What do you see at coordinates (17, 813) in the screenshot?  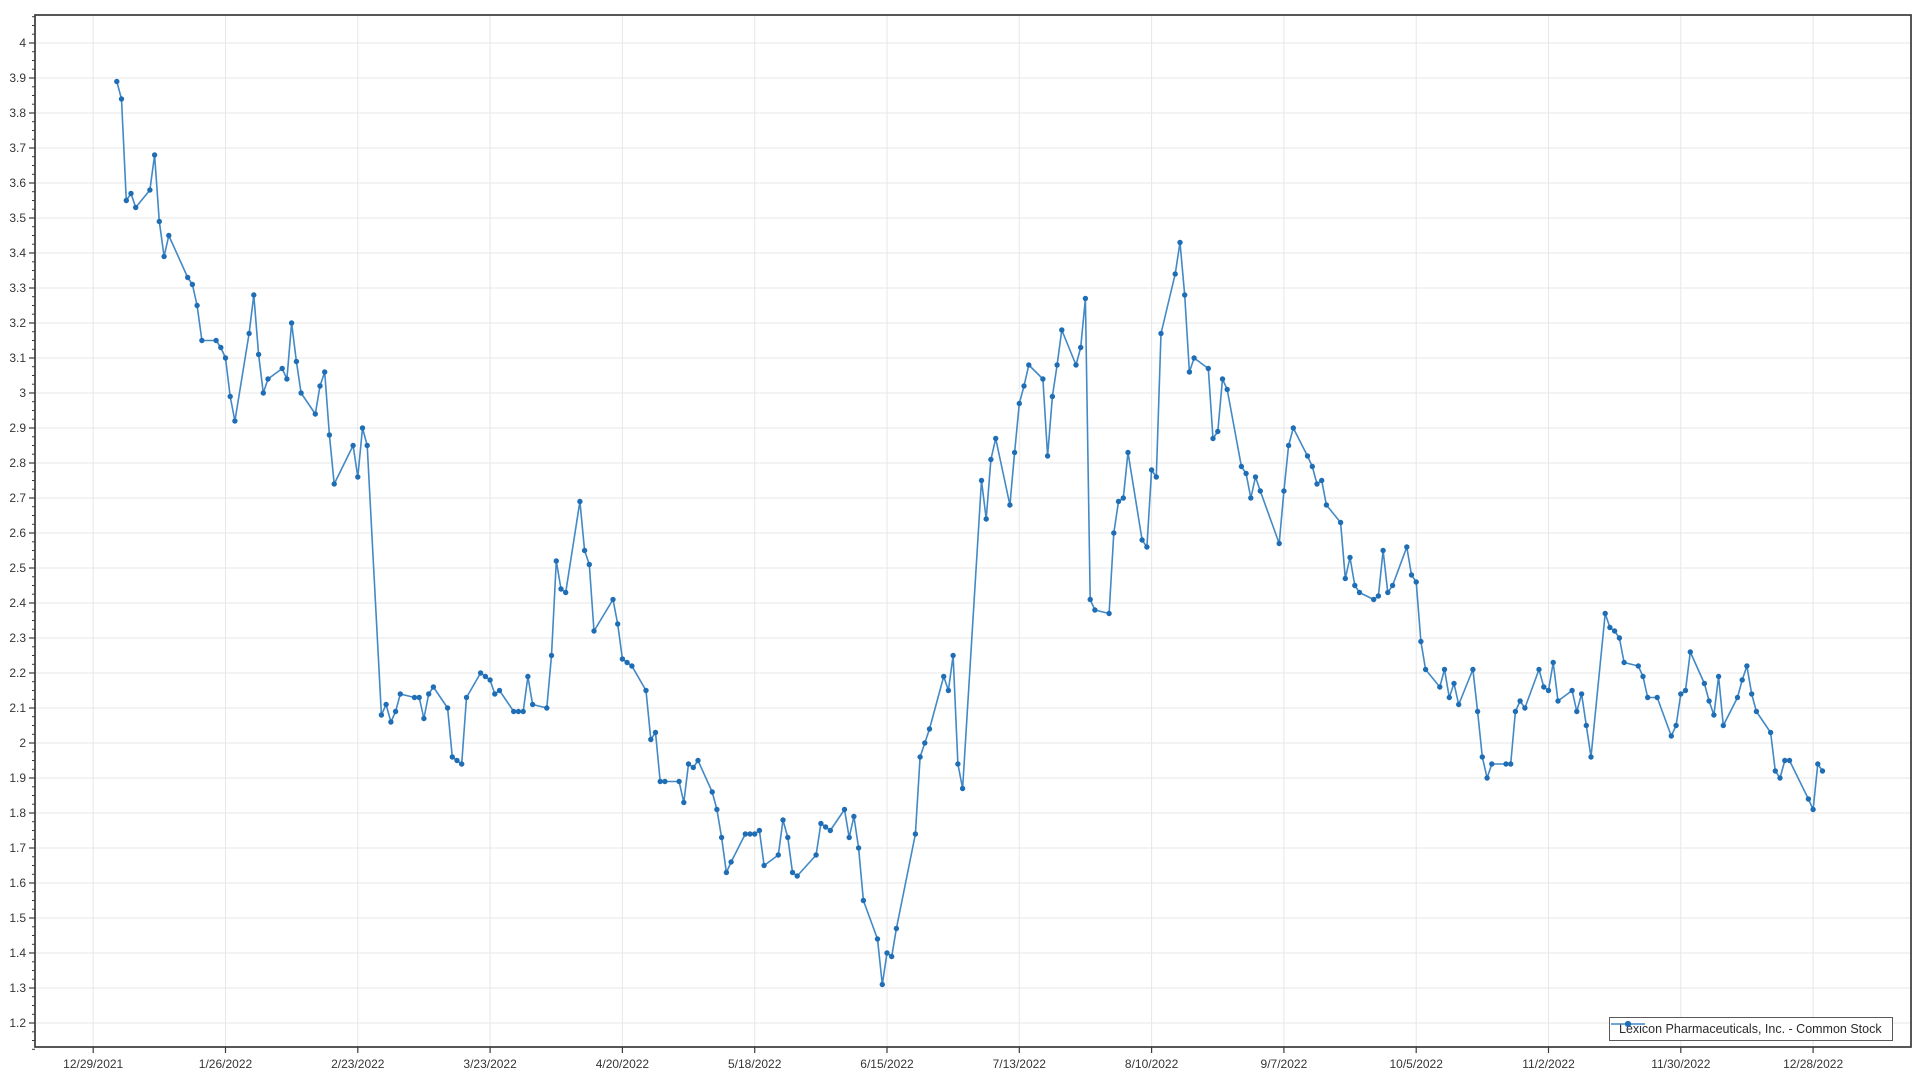 I see `y-tick-label: 1.8` at bounding box center [17, 813].